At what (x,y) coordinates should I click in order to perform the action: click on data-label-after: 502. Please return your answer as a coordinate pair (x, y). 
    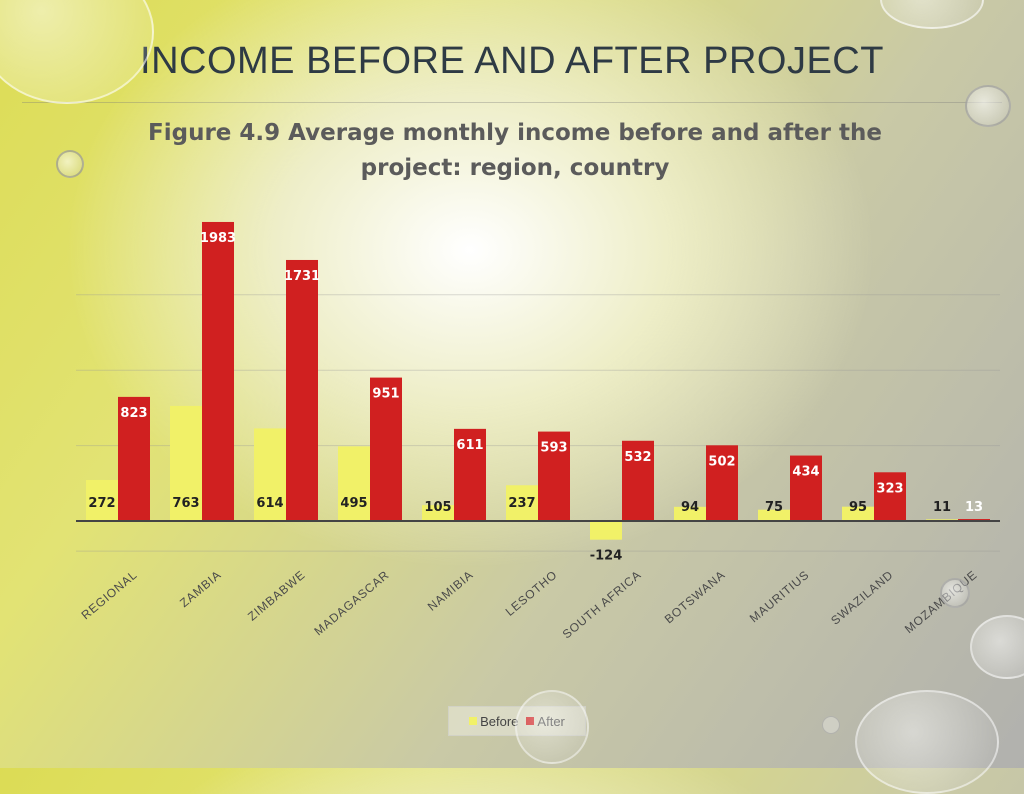
    Looking at the image, I should click on (721, 461).